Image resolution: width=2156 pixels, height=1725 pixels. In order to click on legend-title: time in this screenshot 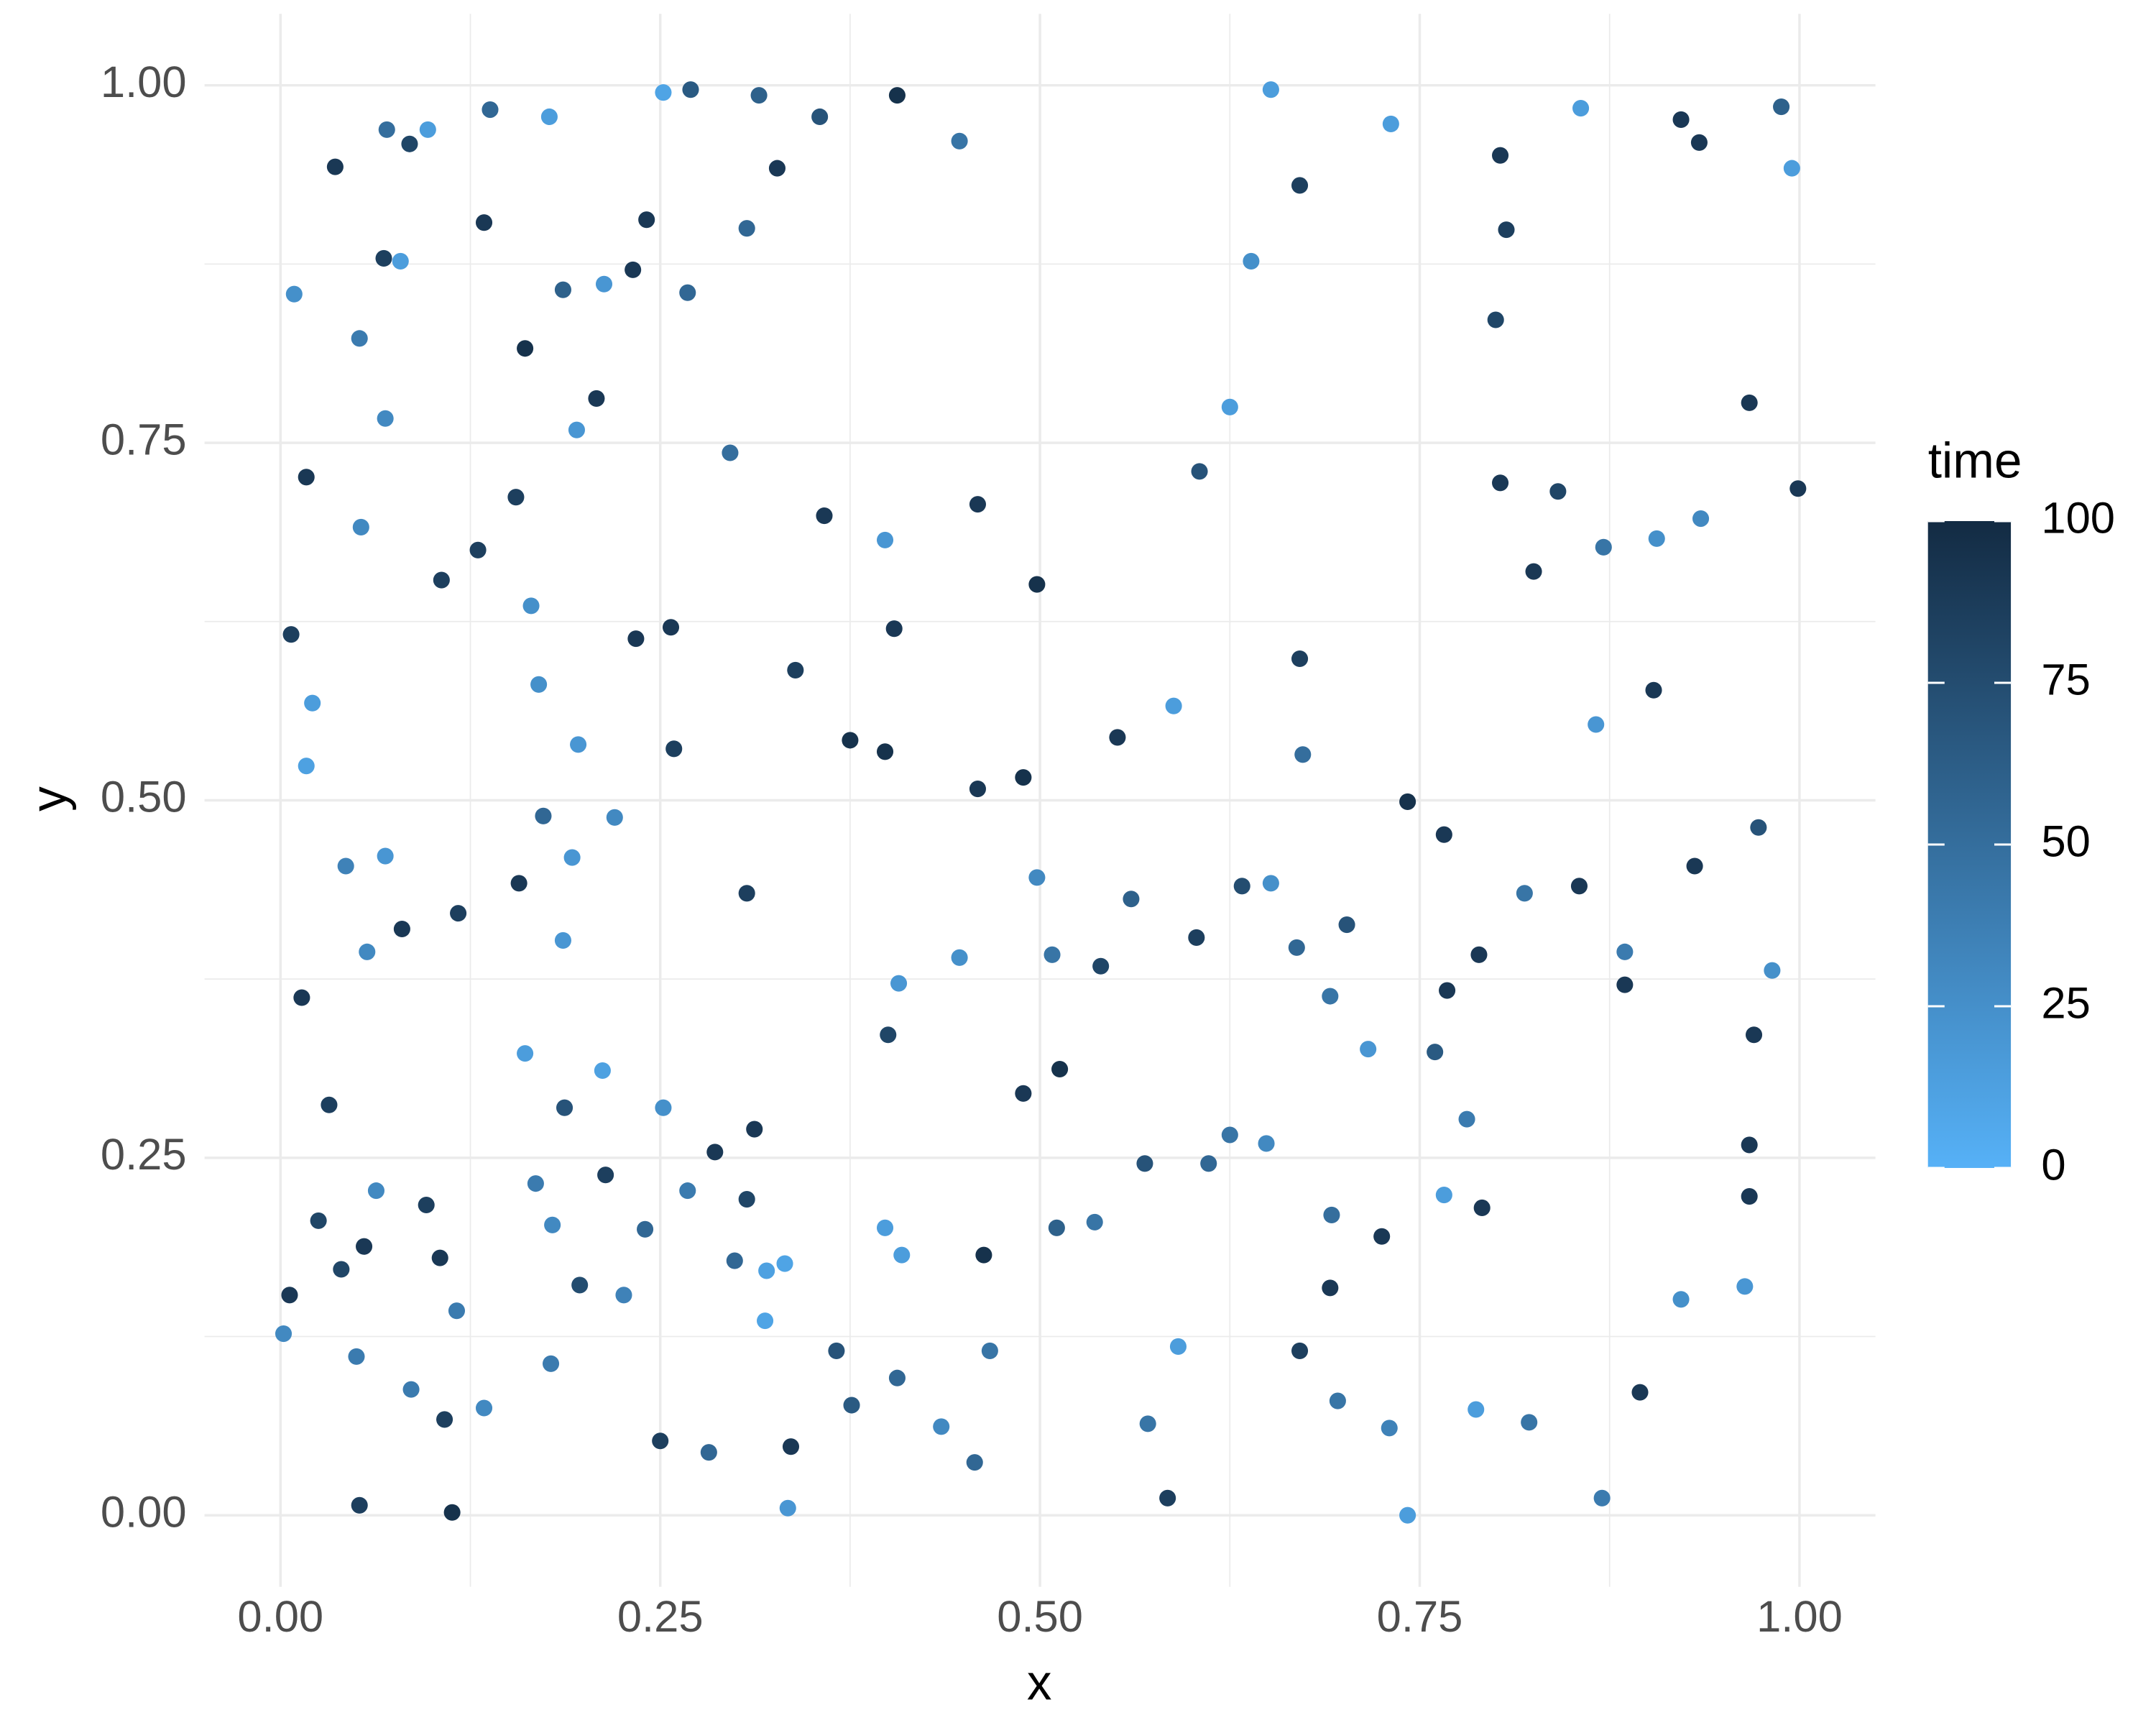, I will do `click(1975, 460)`.